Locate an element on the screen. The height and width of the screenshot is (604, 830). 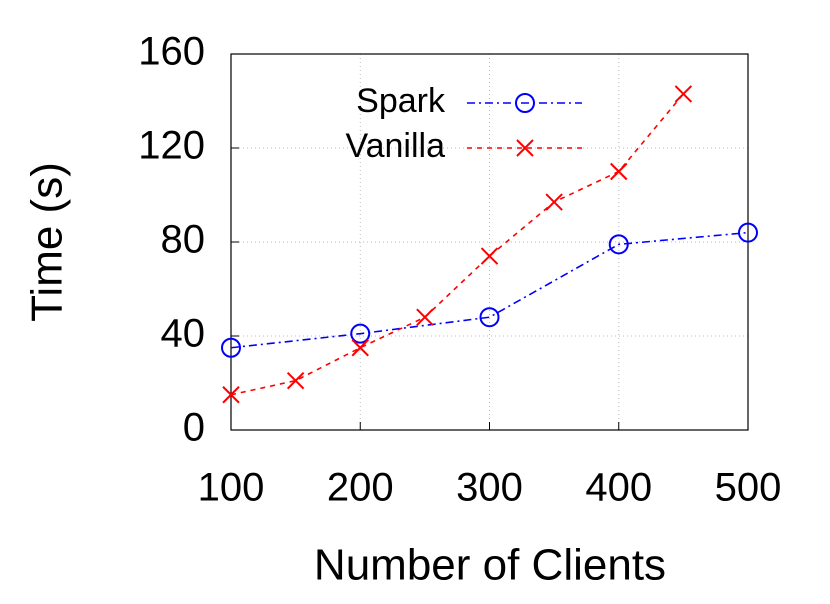
y-tick-label: 0 is located at coordinates (194, 428).